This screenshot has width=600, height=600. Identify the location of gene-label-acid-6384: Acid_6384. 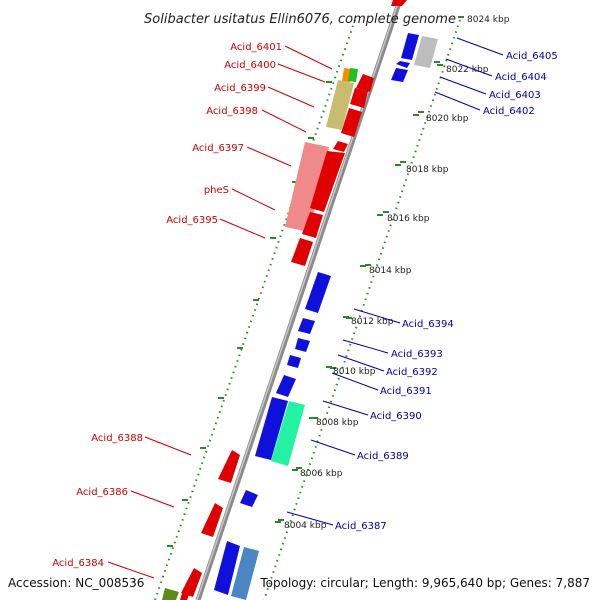
(78, 563).